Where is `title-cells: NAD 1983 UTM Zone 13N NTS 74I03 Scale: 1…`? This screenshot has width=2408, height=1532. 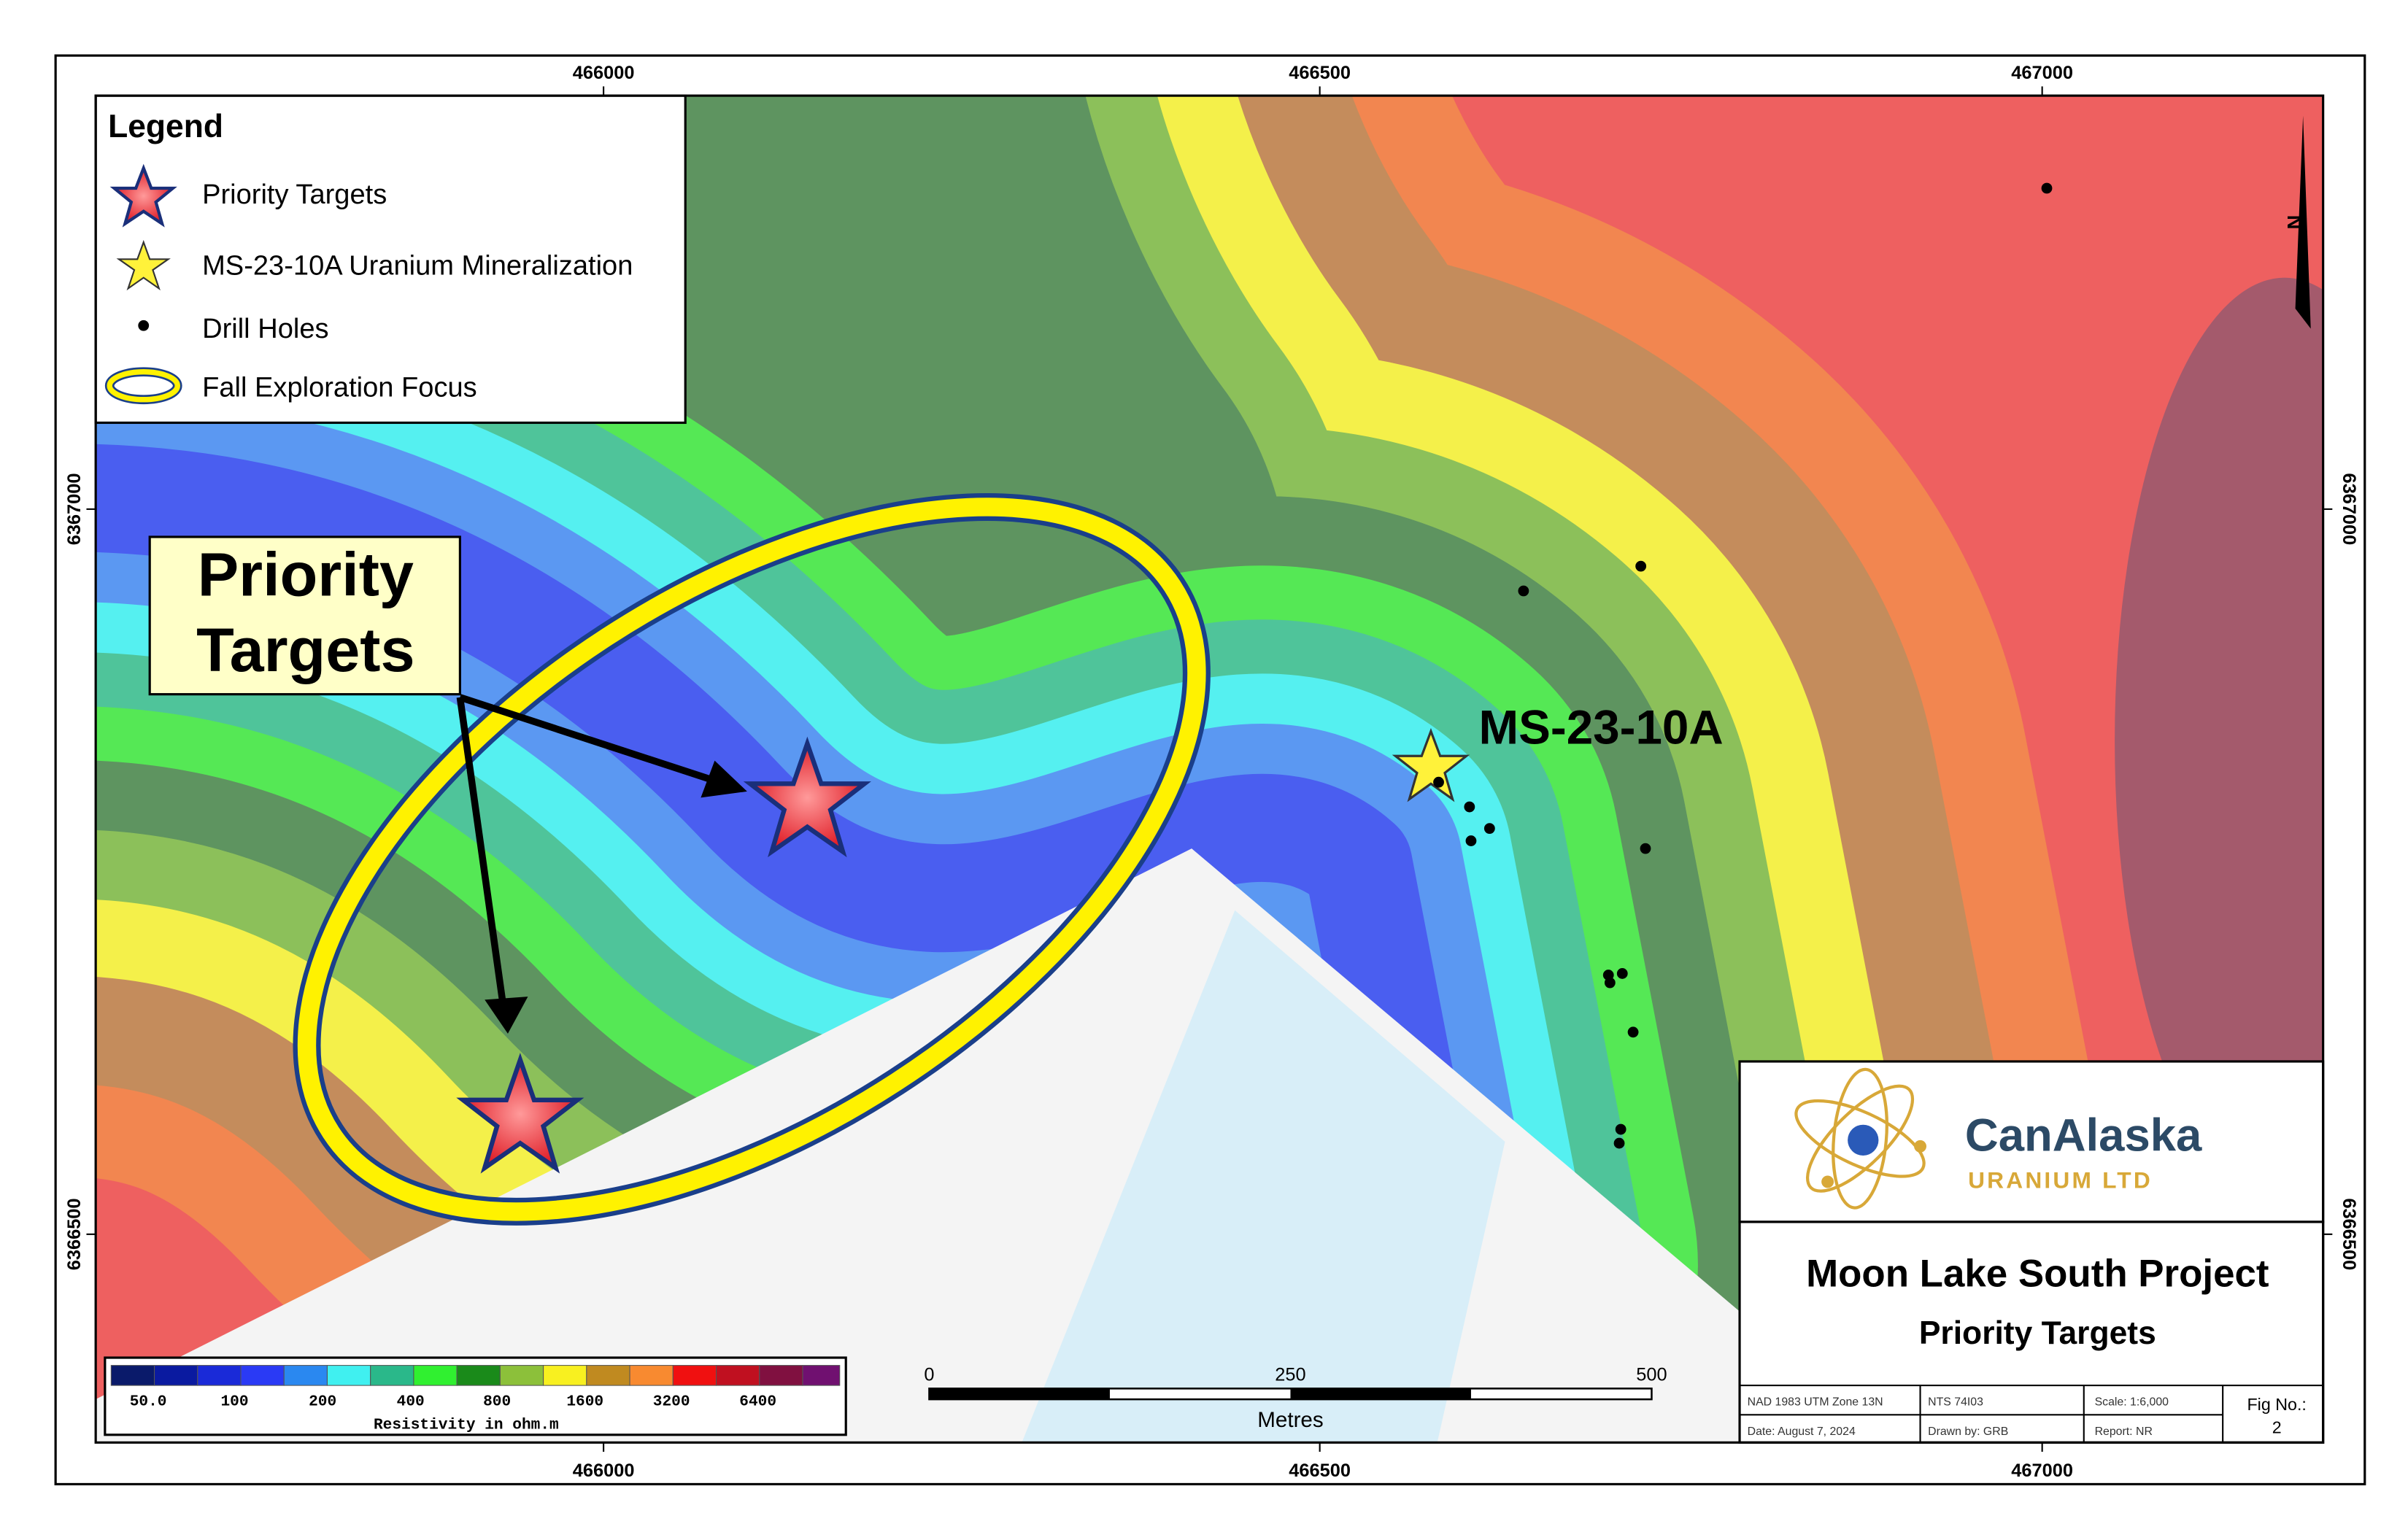
title-cells: NAD 1983 UTM Zone 13N NTS 74I03 Scale: 1… is located at coordinates (1959, 1417).